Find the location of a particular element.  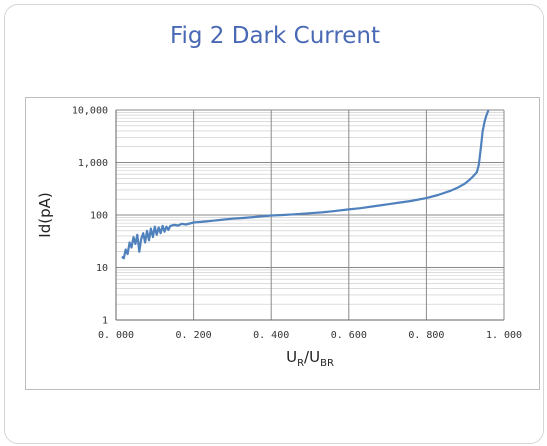

x-tick-label: 1. 000 is located at coordinates (504, 335).